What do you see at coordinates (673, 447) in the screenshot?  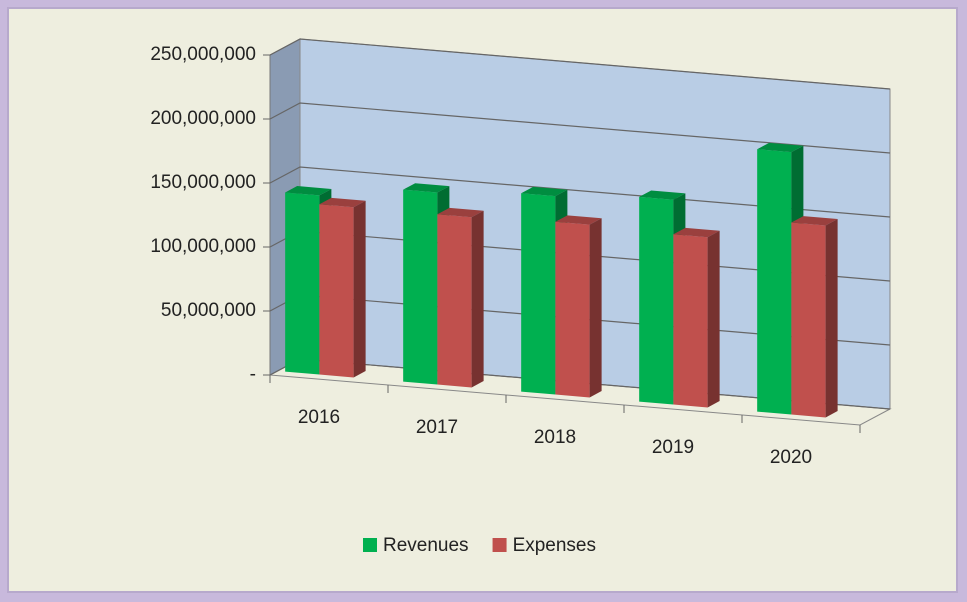 I see `x-tick-label: 2019` at bounding box center [673, 447].